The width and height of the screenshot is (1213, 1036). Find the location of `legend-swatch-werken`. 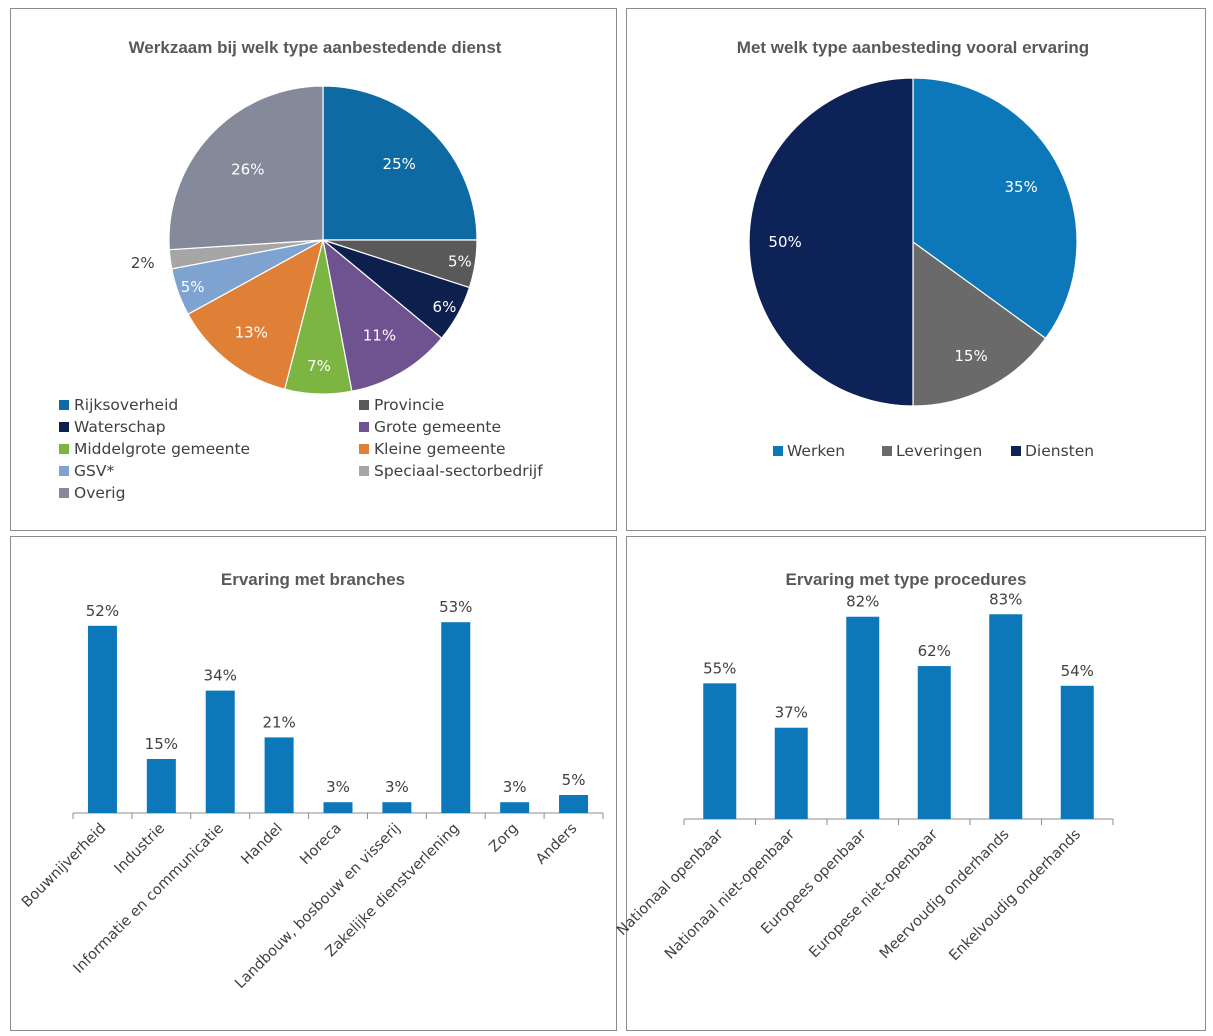

legend-swatch-werken is located at coordinates (778, 451).